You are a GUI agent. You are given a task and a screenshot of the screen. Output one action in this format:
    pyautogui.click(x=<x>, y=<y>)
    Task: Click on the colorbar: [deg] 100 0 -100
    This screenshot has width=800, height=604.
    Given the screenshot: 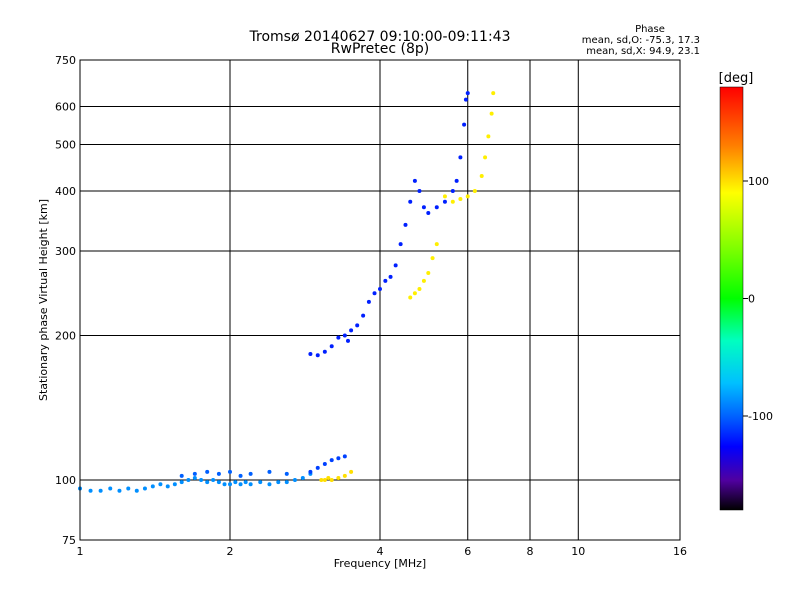 What is the action you would take?
    pyautogui.click(x=746, y=291)
    